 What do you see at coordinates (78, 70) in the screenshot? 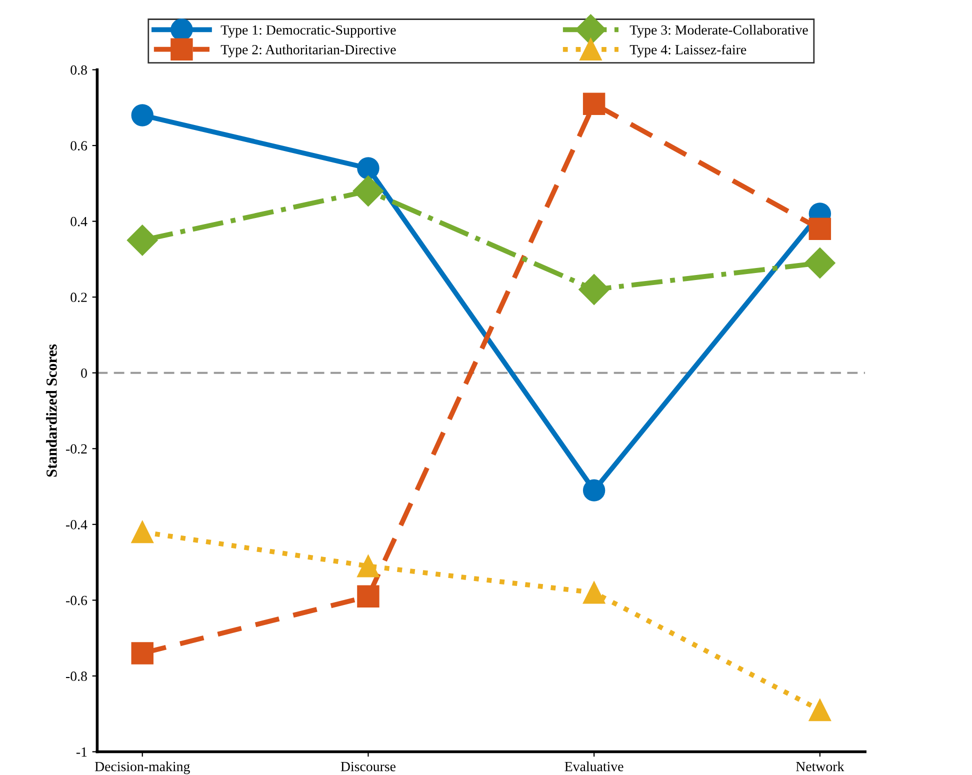
I see `y-tick-label: 0.8` at bounding box center [78, 70].